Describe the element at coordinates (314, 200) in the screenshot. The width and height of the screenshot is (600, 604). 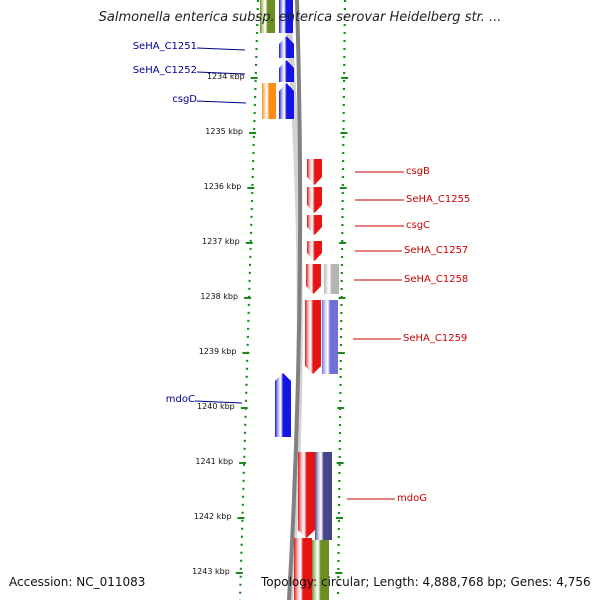
I see `gene-SeHA_C1255` at that location.